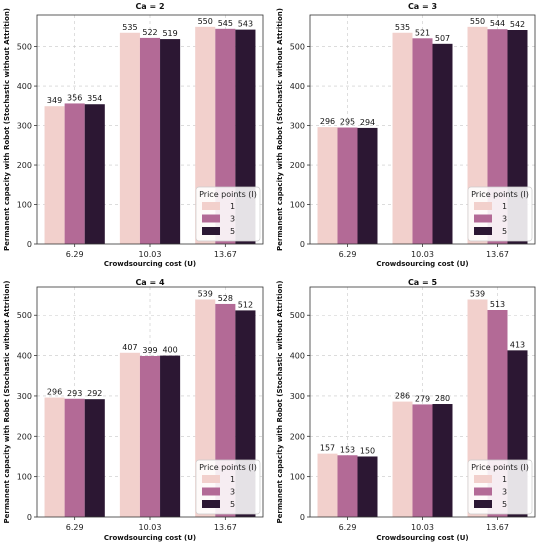 This screenshot has height=549, width=550. Describe the element at coordinates (225, 23) in the screenshot. I see `bar-value-label: 545` at that location.